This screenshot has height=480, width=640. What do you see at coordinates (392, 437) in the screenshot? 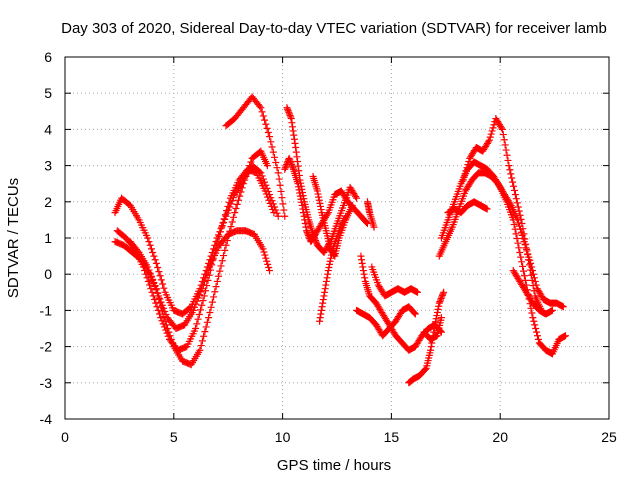
I see `x-tick-label: 15` at bounding box center [392, 437].